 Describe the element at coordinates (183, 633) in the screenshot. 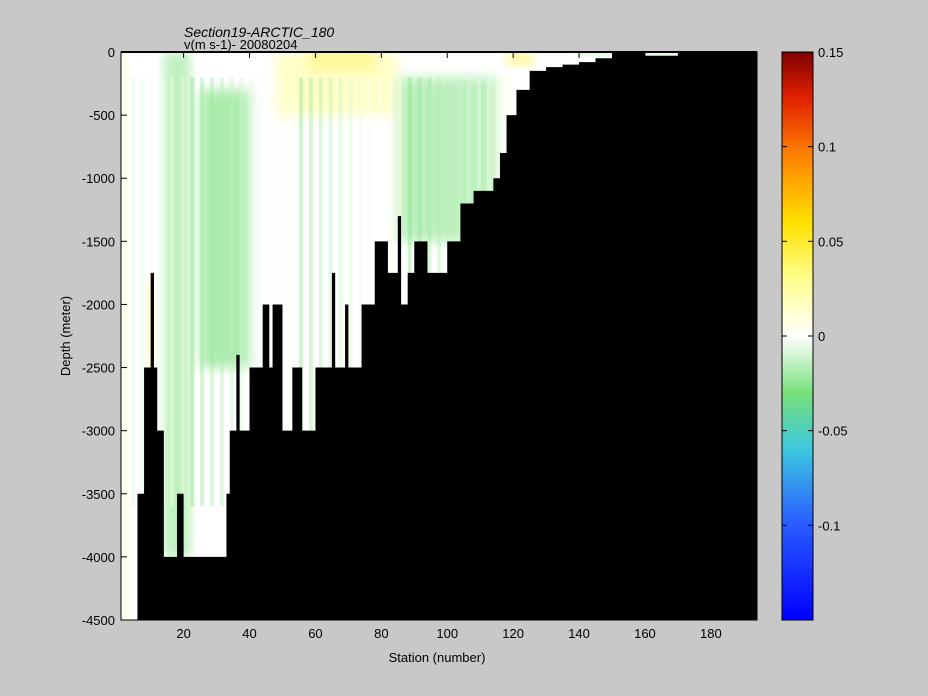

I see `x-tick-label: 20` at that location.